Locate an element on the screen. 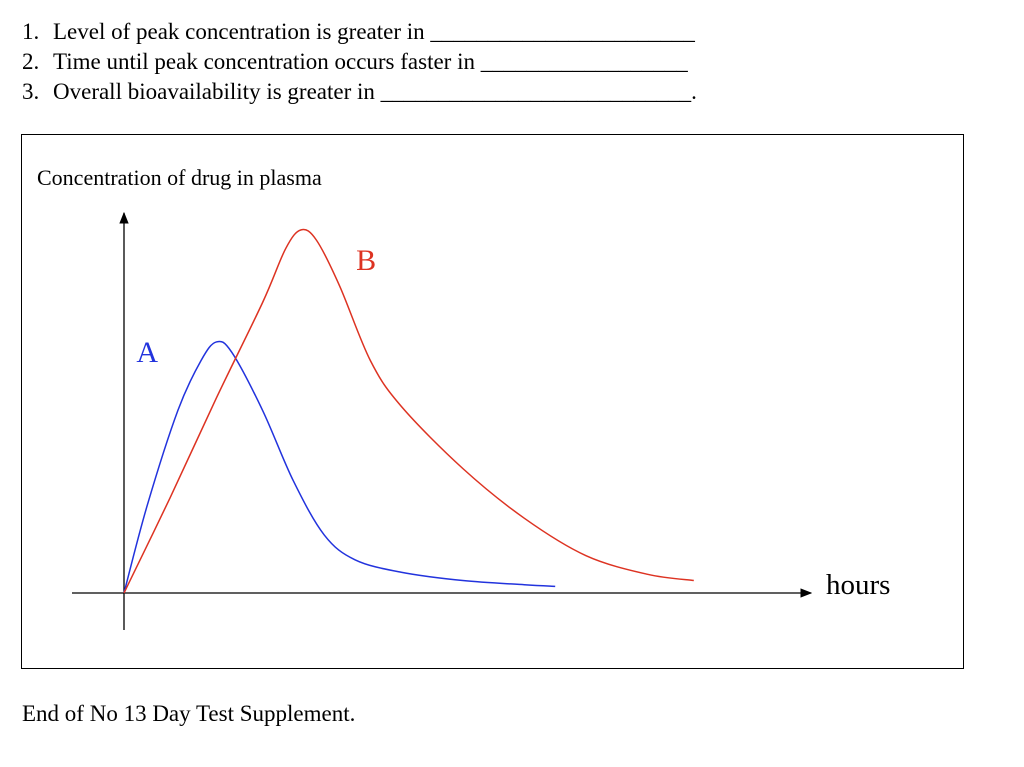 This screenshot has height=767, width=1024. x-axis-label: hours is located at coordinates (858, 585).